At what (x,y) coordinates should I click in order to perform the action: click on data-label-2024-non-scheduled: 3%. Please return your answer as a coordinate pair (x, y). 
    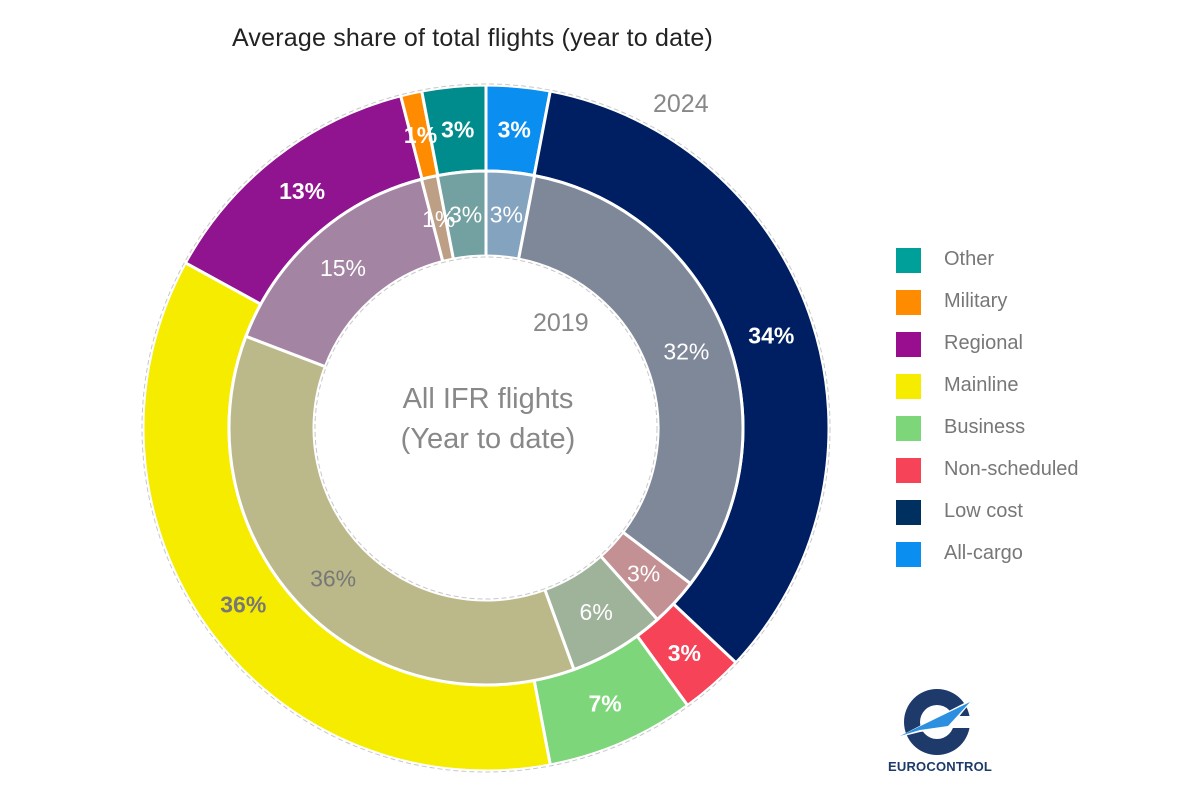
    Looking at the image, I should click on (684, 653).